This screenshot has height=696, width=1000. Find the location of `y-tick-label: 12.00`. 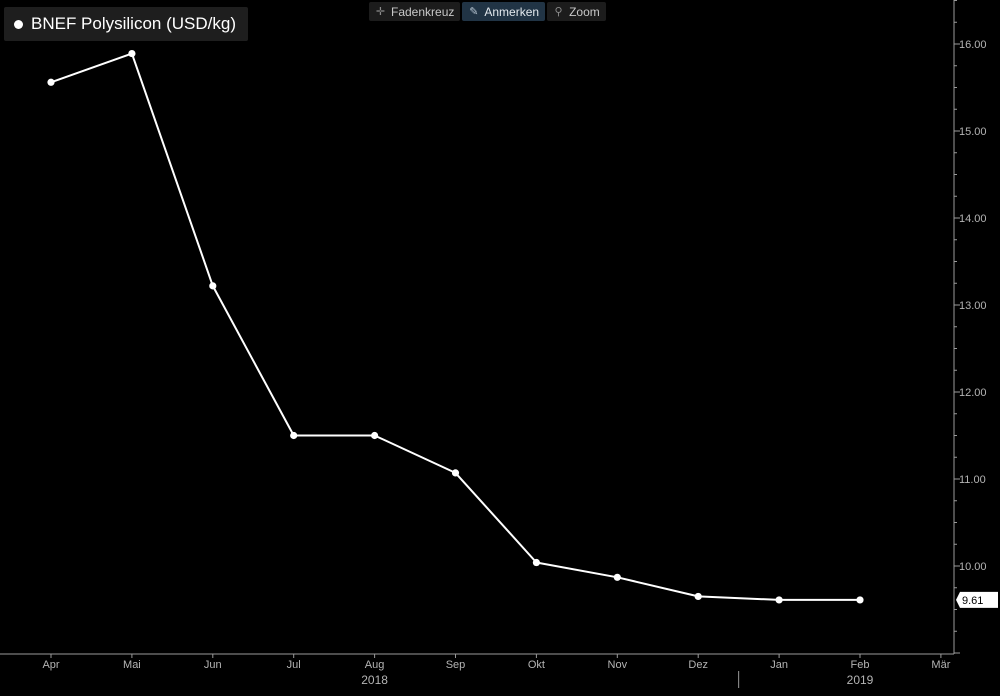

y-tick-label: 12.00 is located at coordinates (973, 393).